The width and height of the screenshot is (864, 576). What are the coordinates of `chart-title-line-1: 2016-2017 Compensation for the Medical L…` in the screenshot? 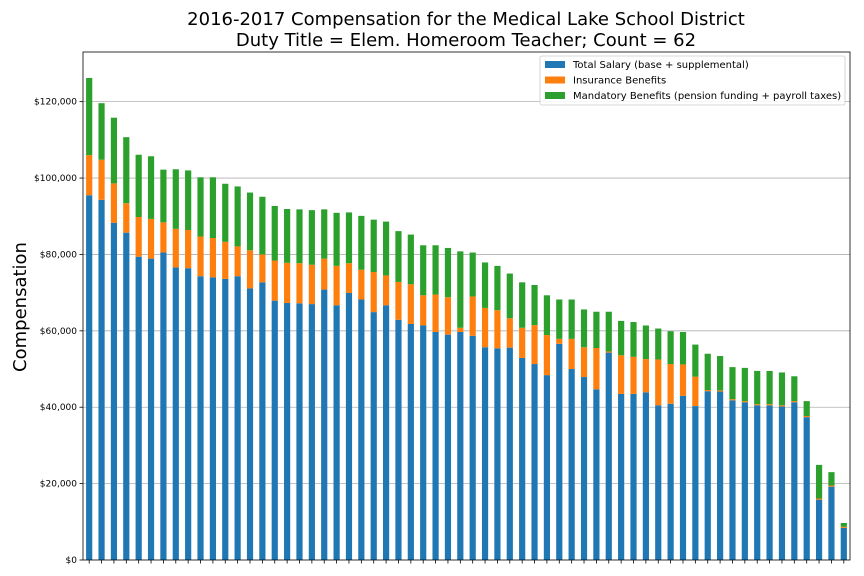 It's located at (466, 19).